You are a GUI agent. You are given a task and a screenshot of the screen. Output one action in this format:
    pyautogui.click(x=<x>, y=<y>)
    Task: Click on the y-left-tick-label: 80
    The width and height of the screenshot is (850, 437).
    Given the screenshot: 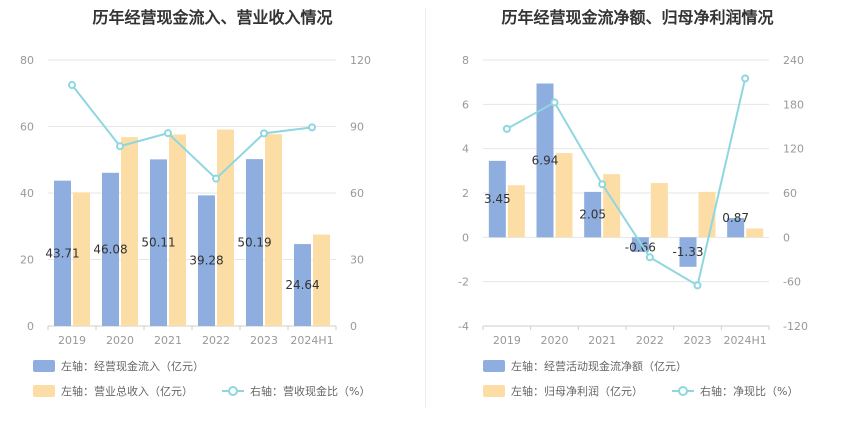 What is the action you would take?
    pyautogui.click(x=27, y=60)
    